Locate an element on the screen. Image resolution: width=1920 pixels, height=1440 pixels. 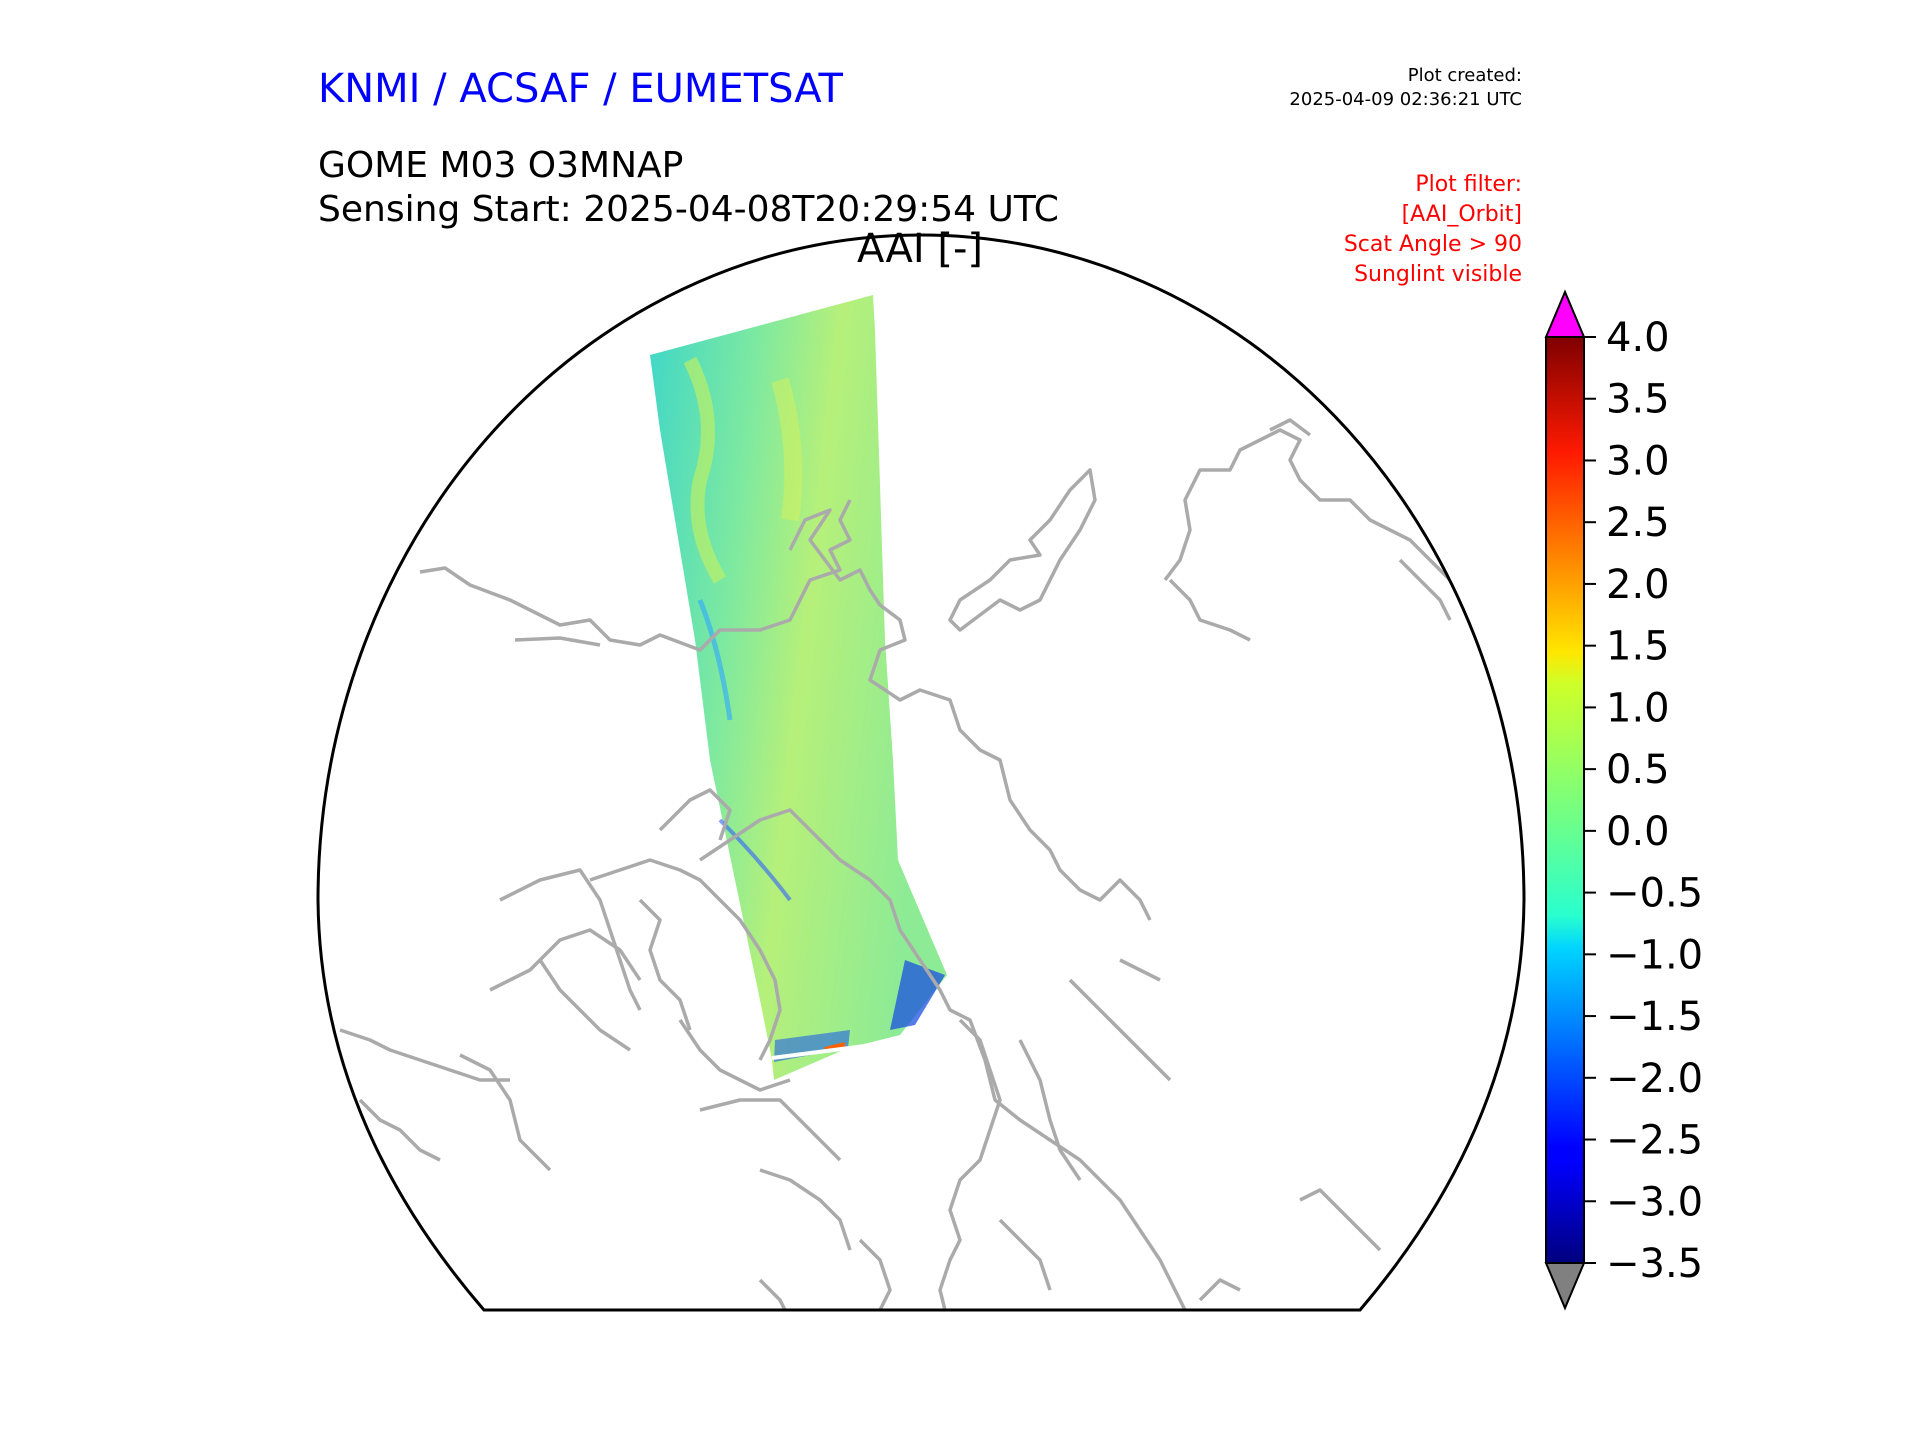
coastline-greenland-east is located at coordinates (1307, 505).